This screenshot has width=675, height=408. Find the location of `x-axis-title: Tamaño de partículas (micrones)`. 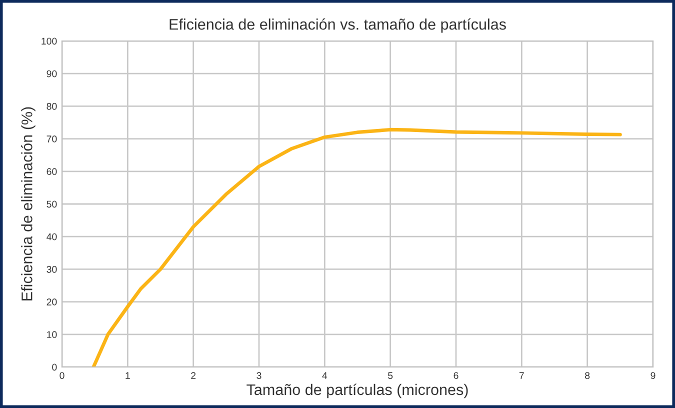

x-axis-title: Tamaño de partículas (micrones) is located at coordinates (357, 391).